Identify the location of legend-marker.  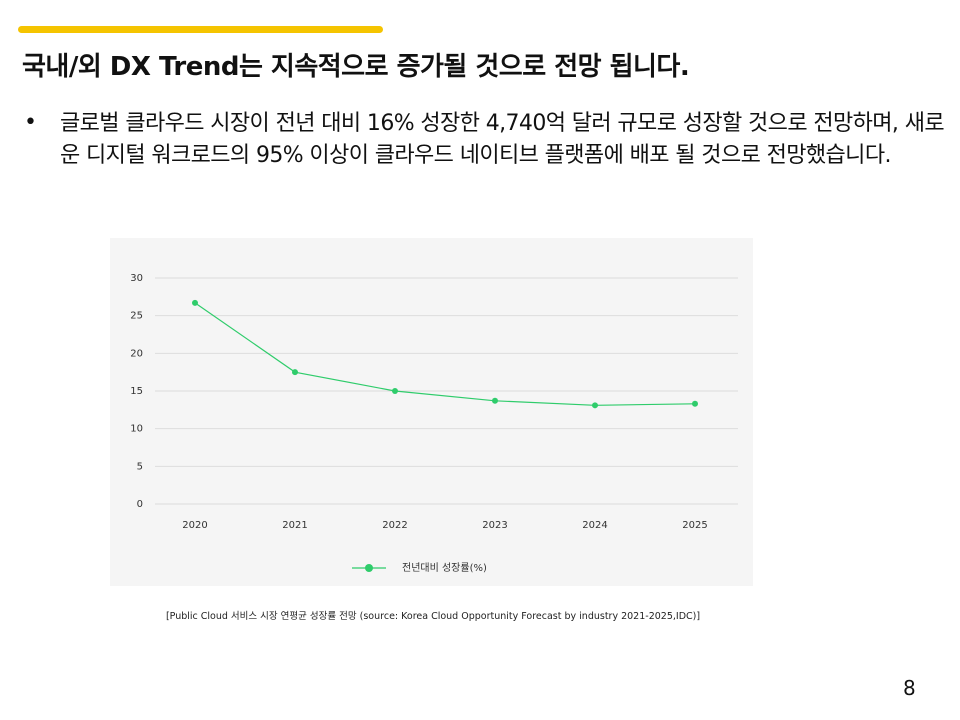
(369, 568).